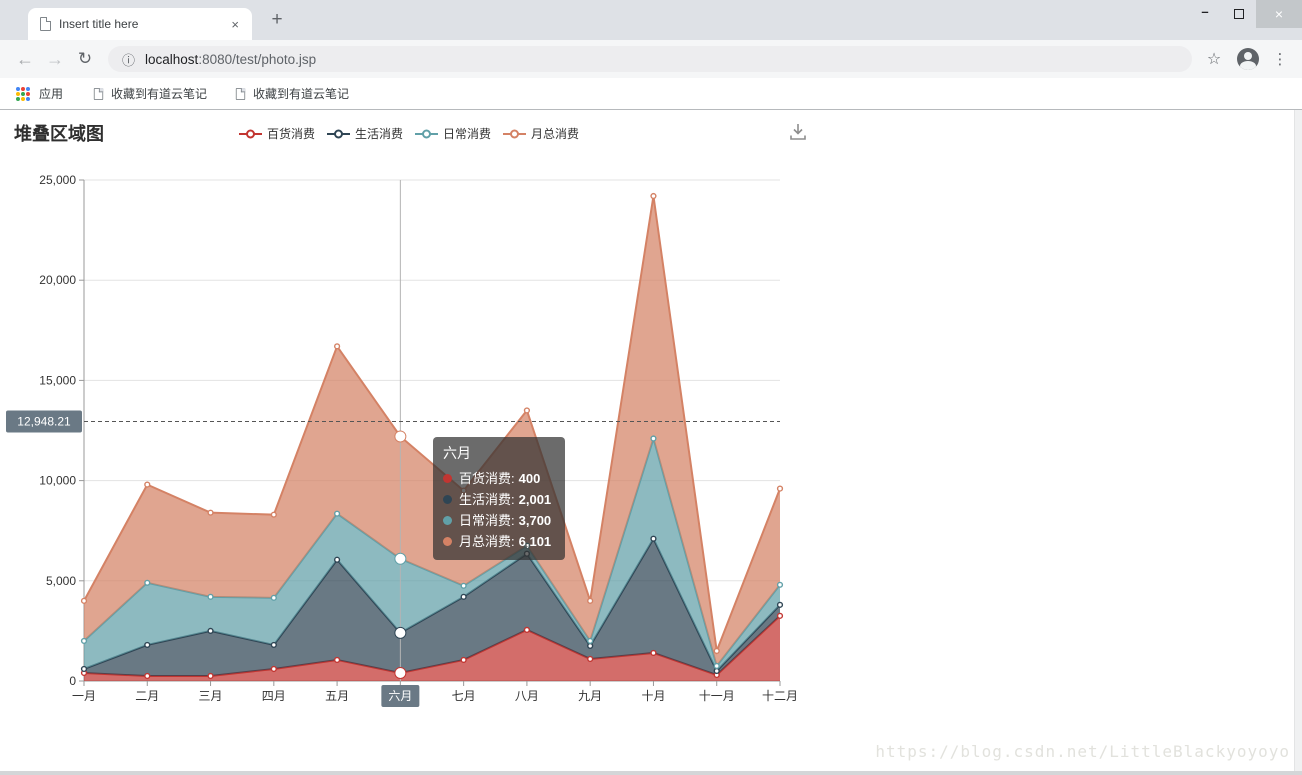 The height and width of the screenshot is (775, 1302). I want to click on legend-item-3: 月总消费, so click(540, 133).